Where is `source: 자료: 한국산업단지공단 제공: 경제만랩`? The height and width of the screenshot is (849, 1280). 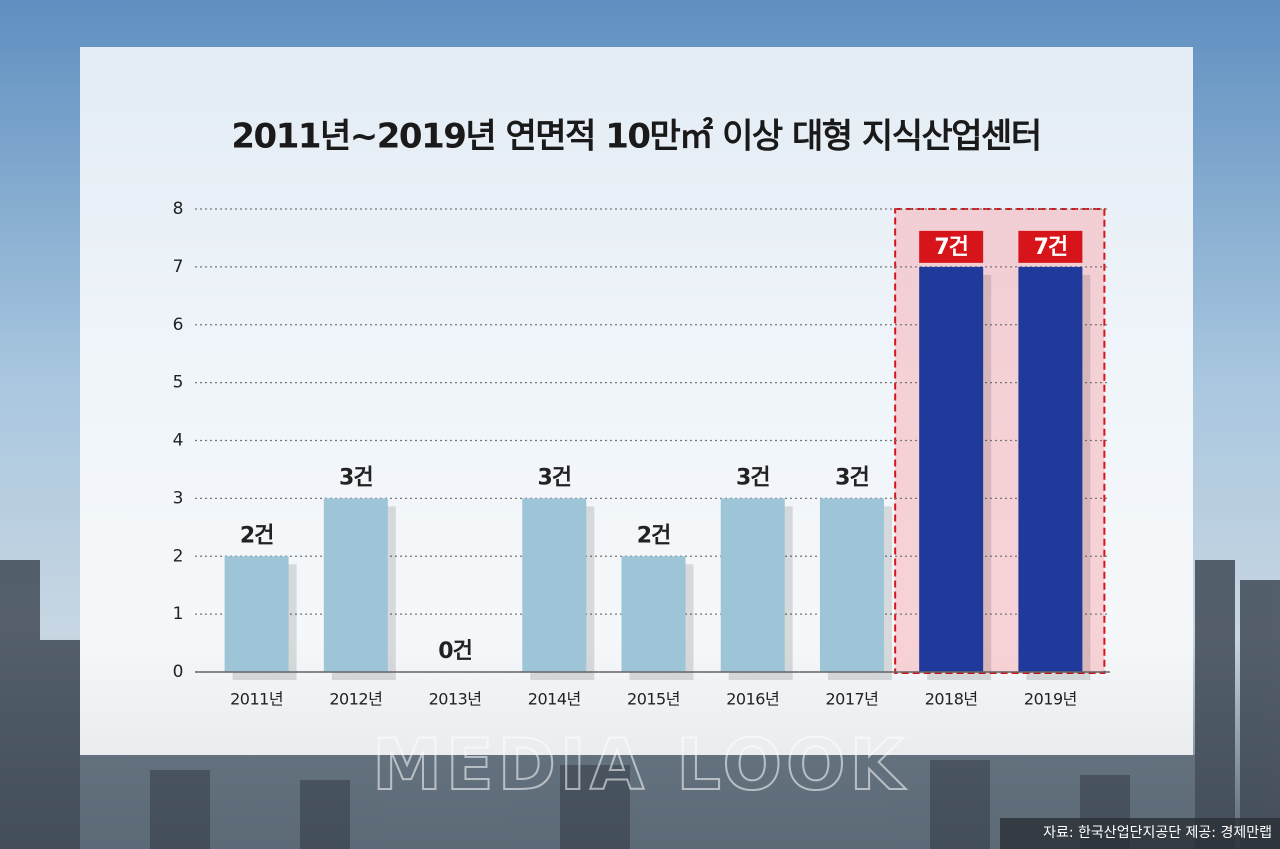 source: 자료: 한국산업단지공단 제공: 경제만랩 is located at coordinates (1157, 833).